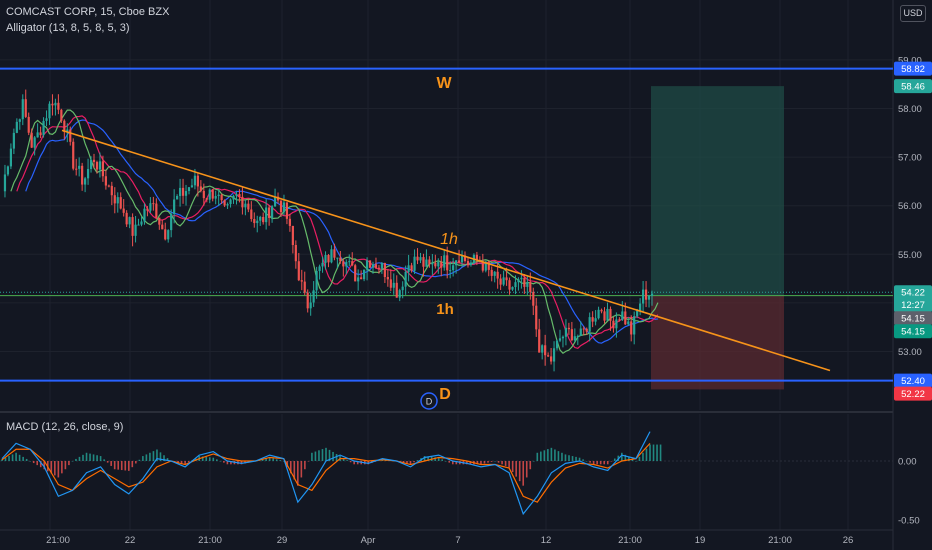 Image resolution: width=932 pixels, height=550 pixels. What do you see at coordinates (65, 427) in the screenshot?
I see `macd-legend: MACD (12, 26, close, 9)` at bounding box center [65, 427].